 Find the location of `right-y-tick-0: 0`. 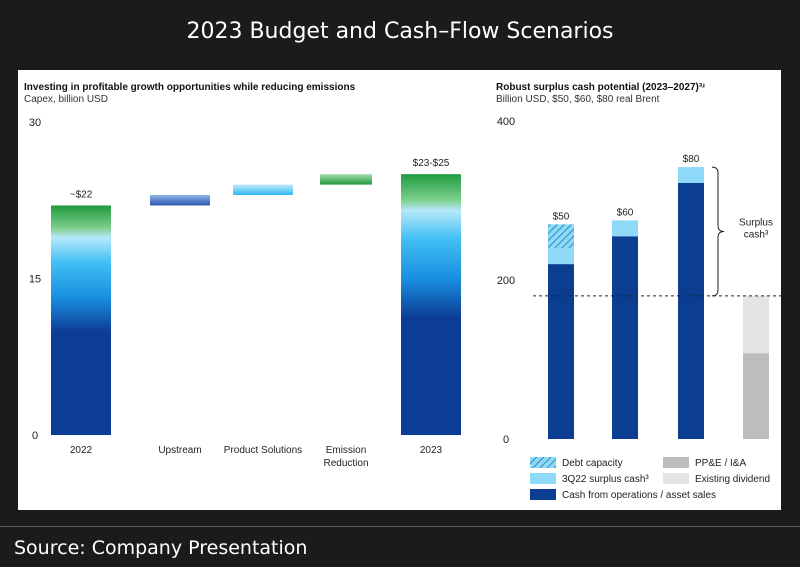

right-y-tick-0: 0 is located at coordinates (506, 440).